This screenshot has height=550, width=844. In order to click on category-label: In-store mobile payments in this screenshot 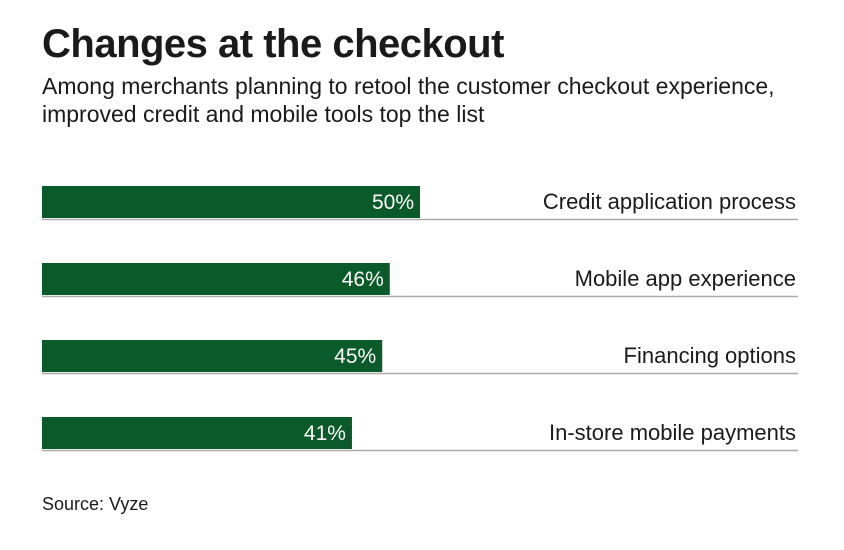, I will do `click(672, 432)`.